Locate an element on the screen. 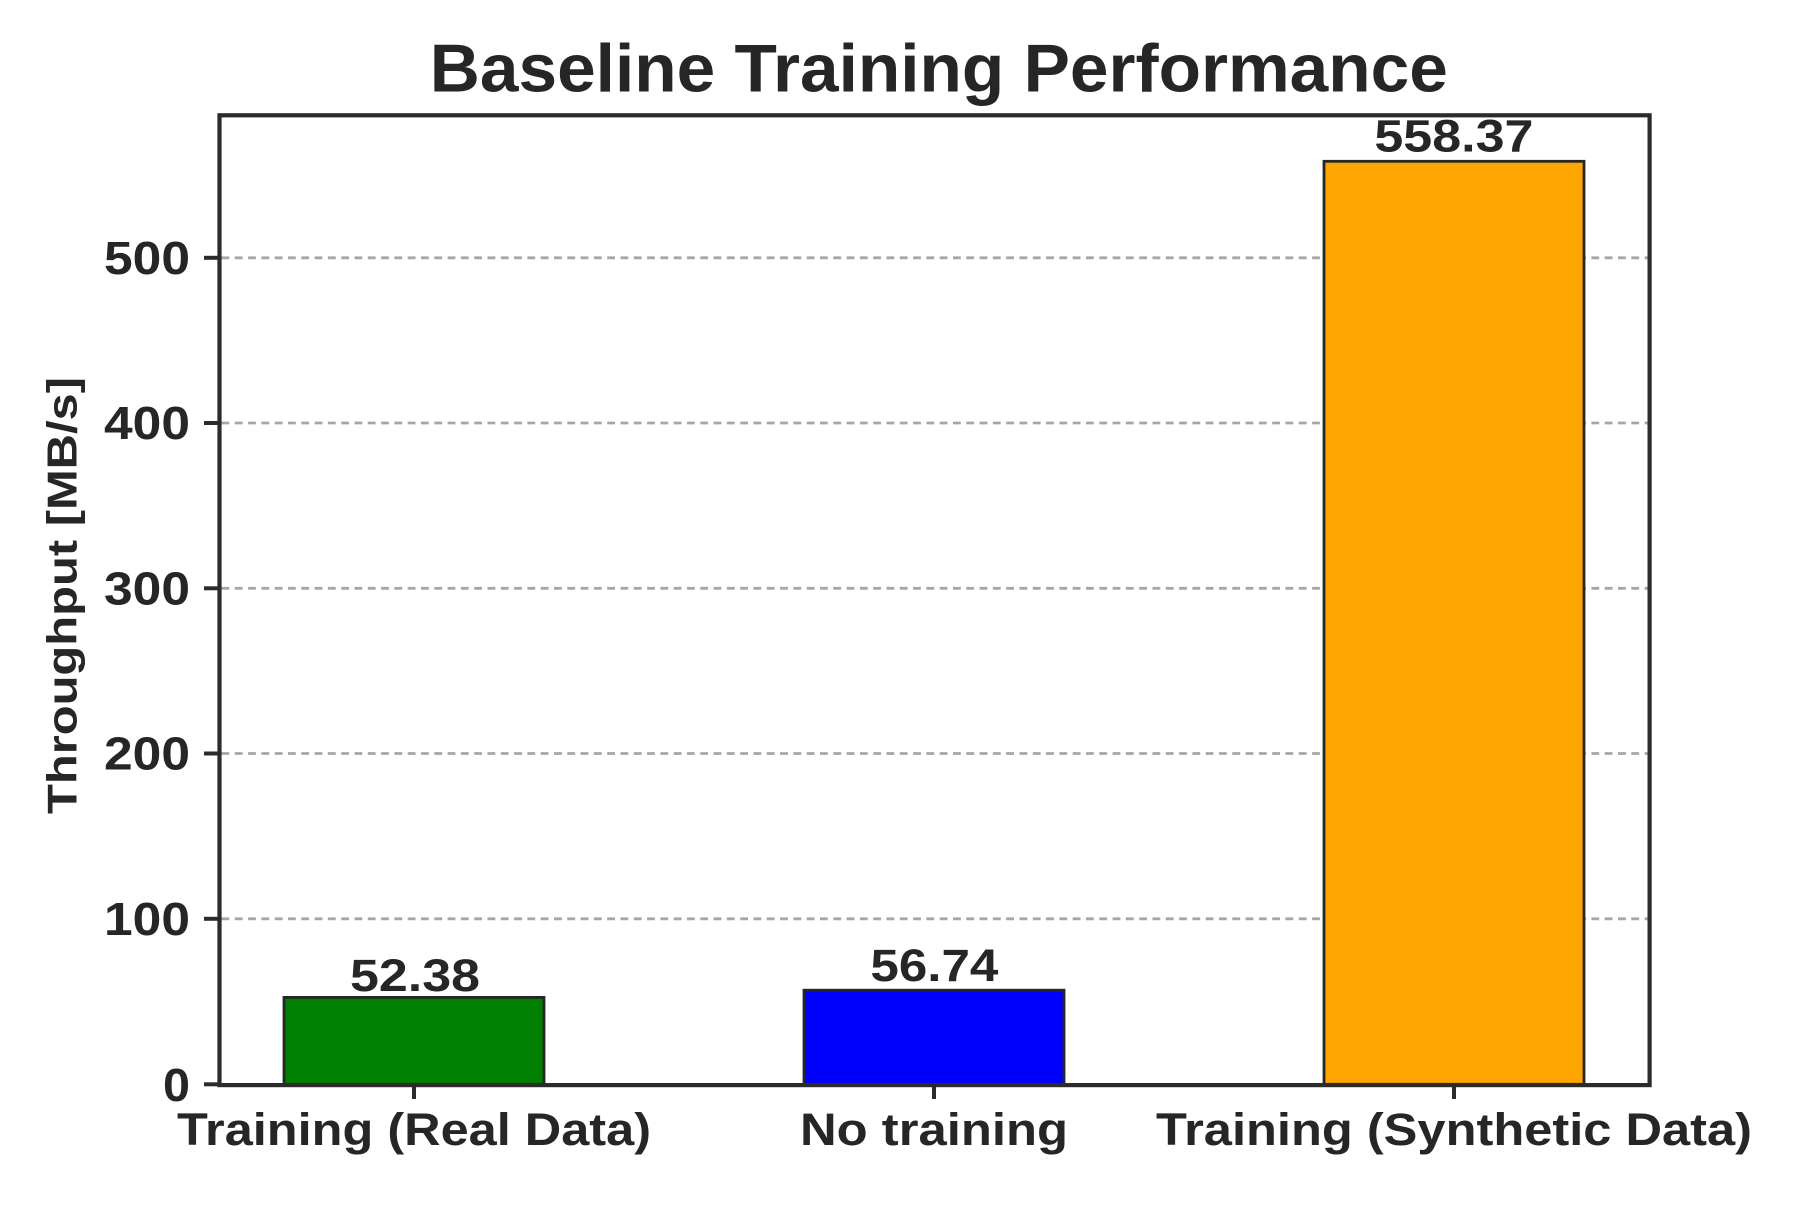  svg-text: Training (Synthetic Data) is located at coordinates (1454, 1129).